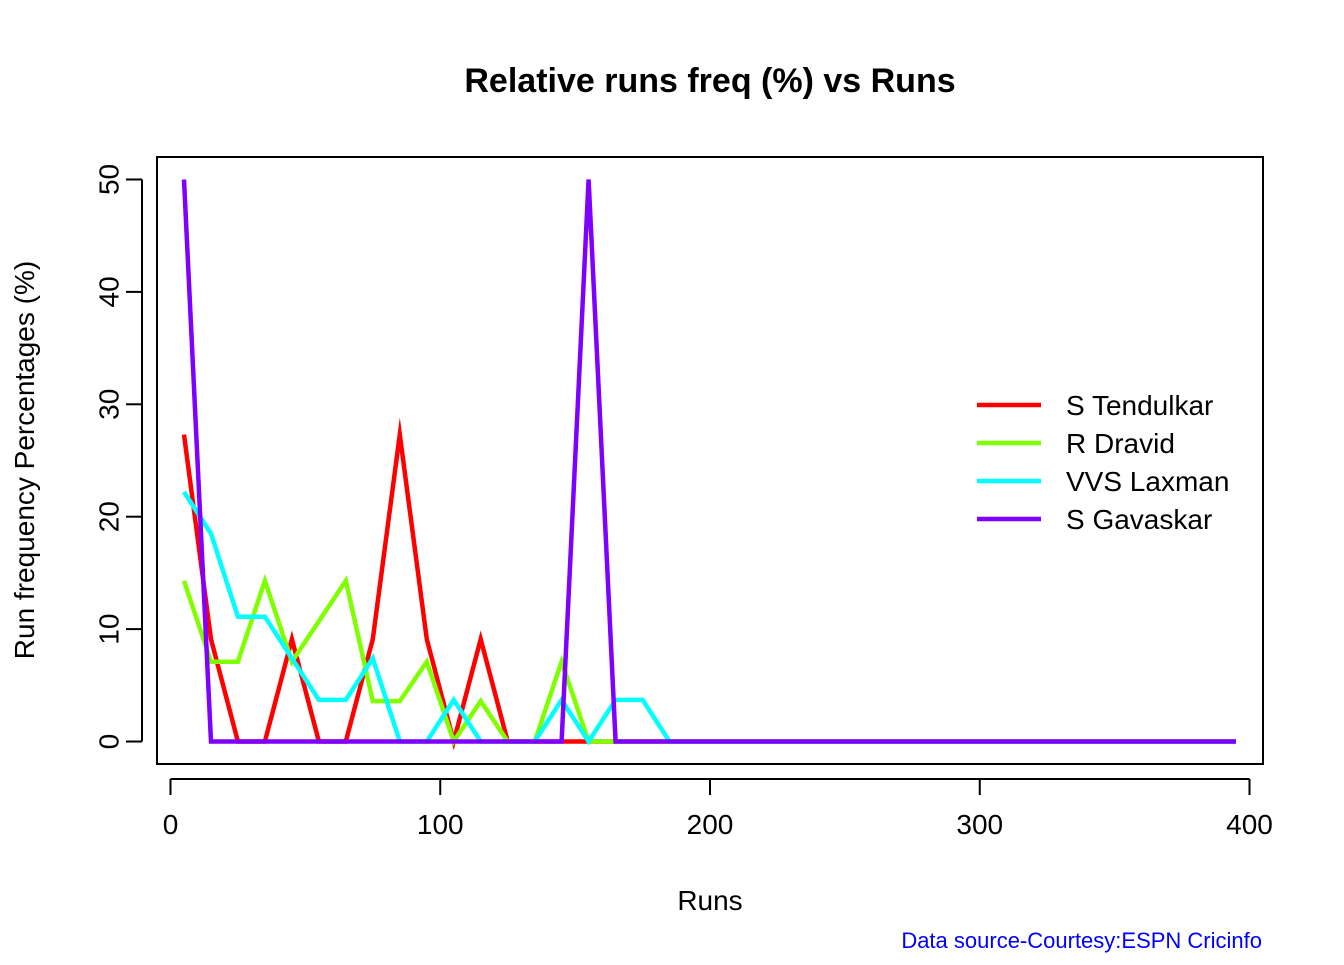  Describe the element at coordinates (118, 456) in the screenshot. I see `y-axis: 0 10 20 30 40 50` at that location.